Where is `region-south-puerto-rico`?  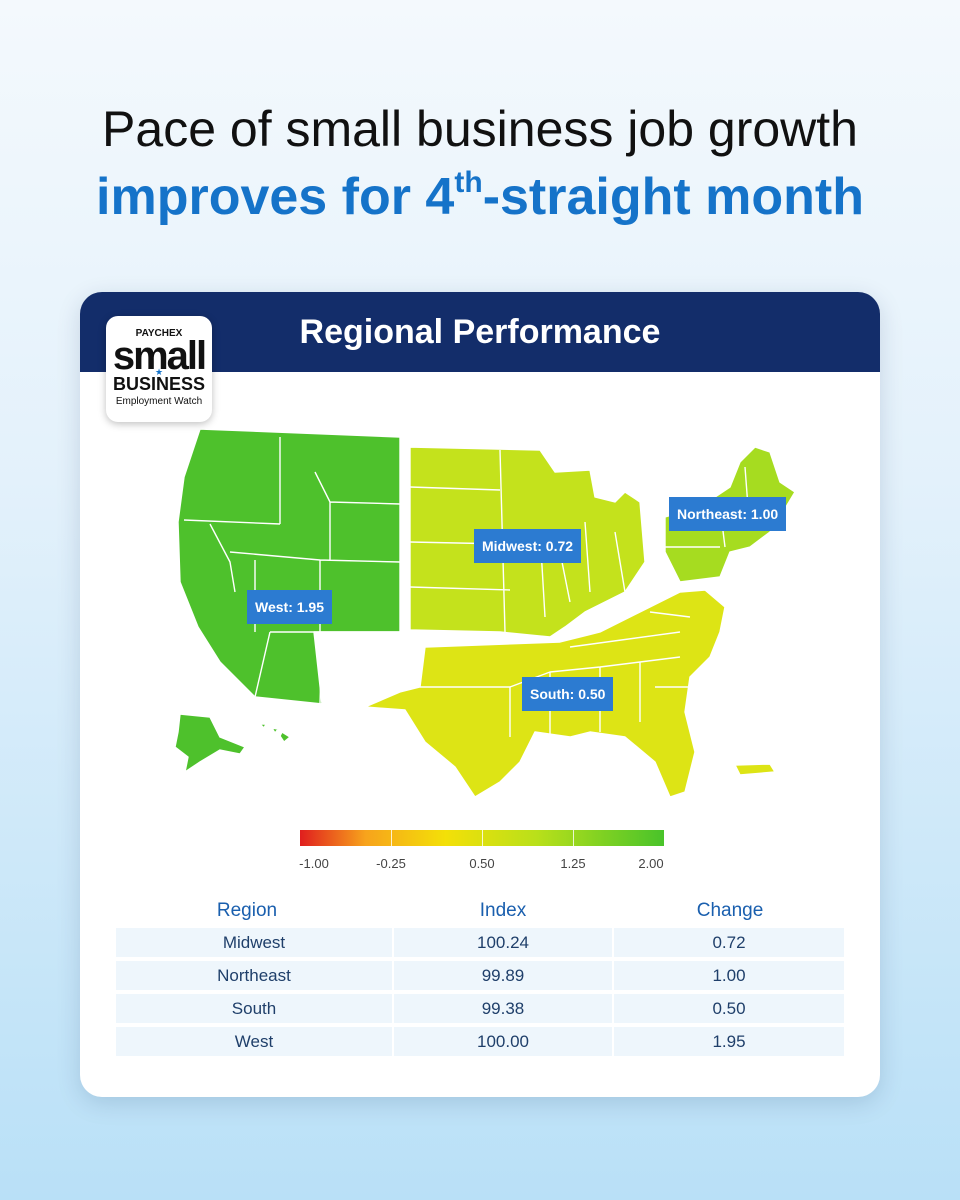 region-south-puerto-rico is located at coordinates (755, 769).